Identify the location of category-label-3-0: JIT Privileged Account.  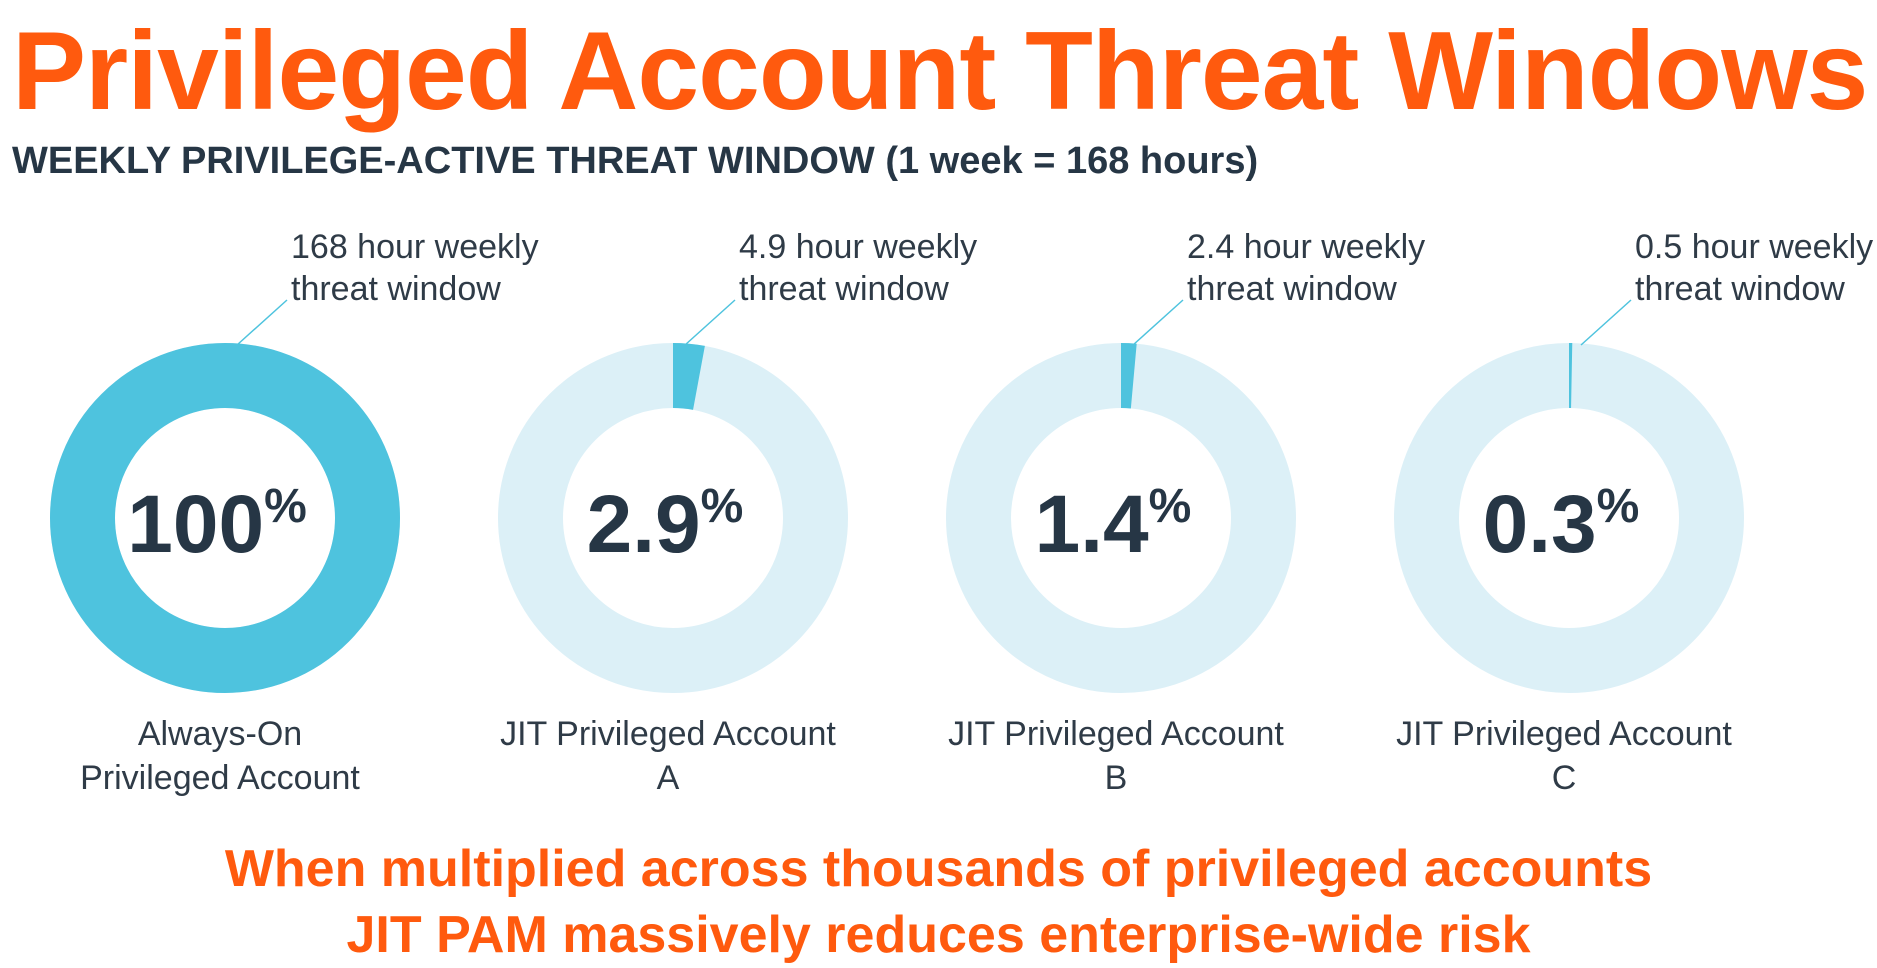
(1564, 734).